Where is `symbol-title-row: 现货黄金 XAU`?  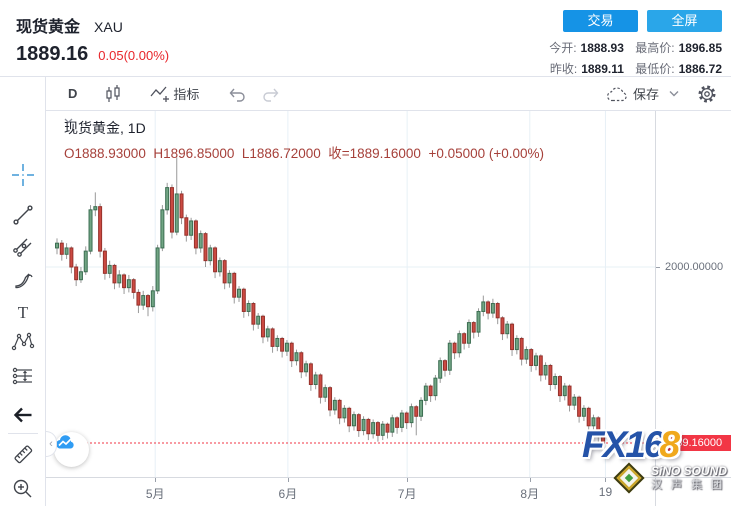 symbol-title-row: 现货黄金 XAU is located at coordinates (69, 25).